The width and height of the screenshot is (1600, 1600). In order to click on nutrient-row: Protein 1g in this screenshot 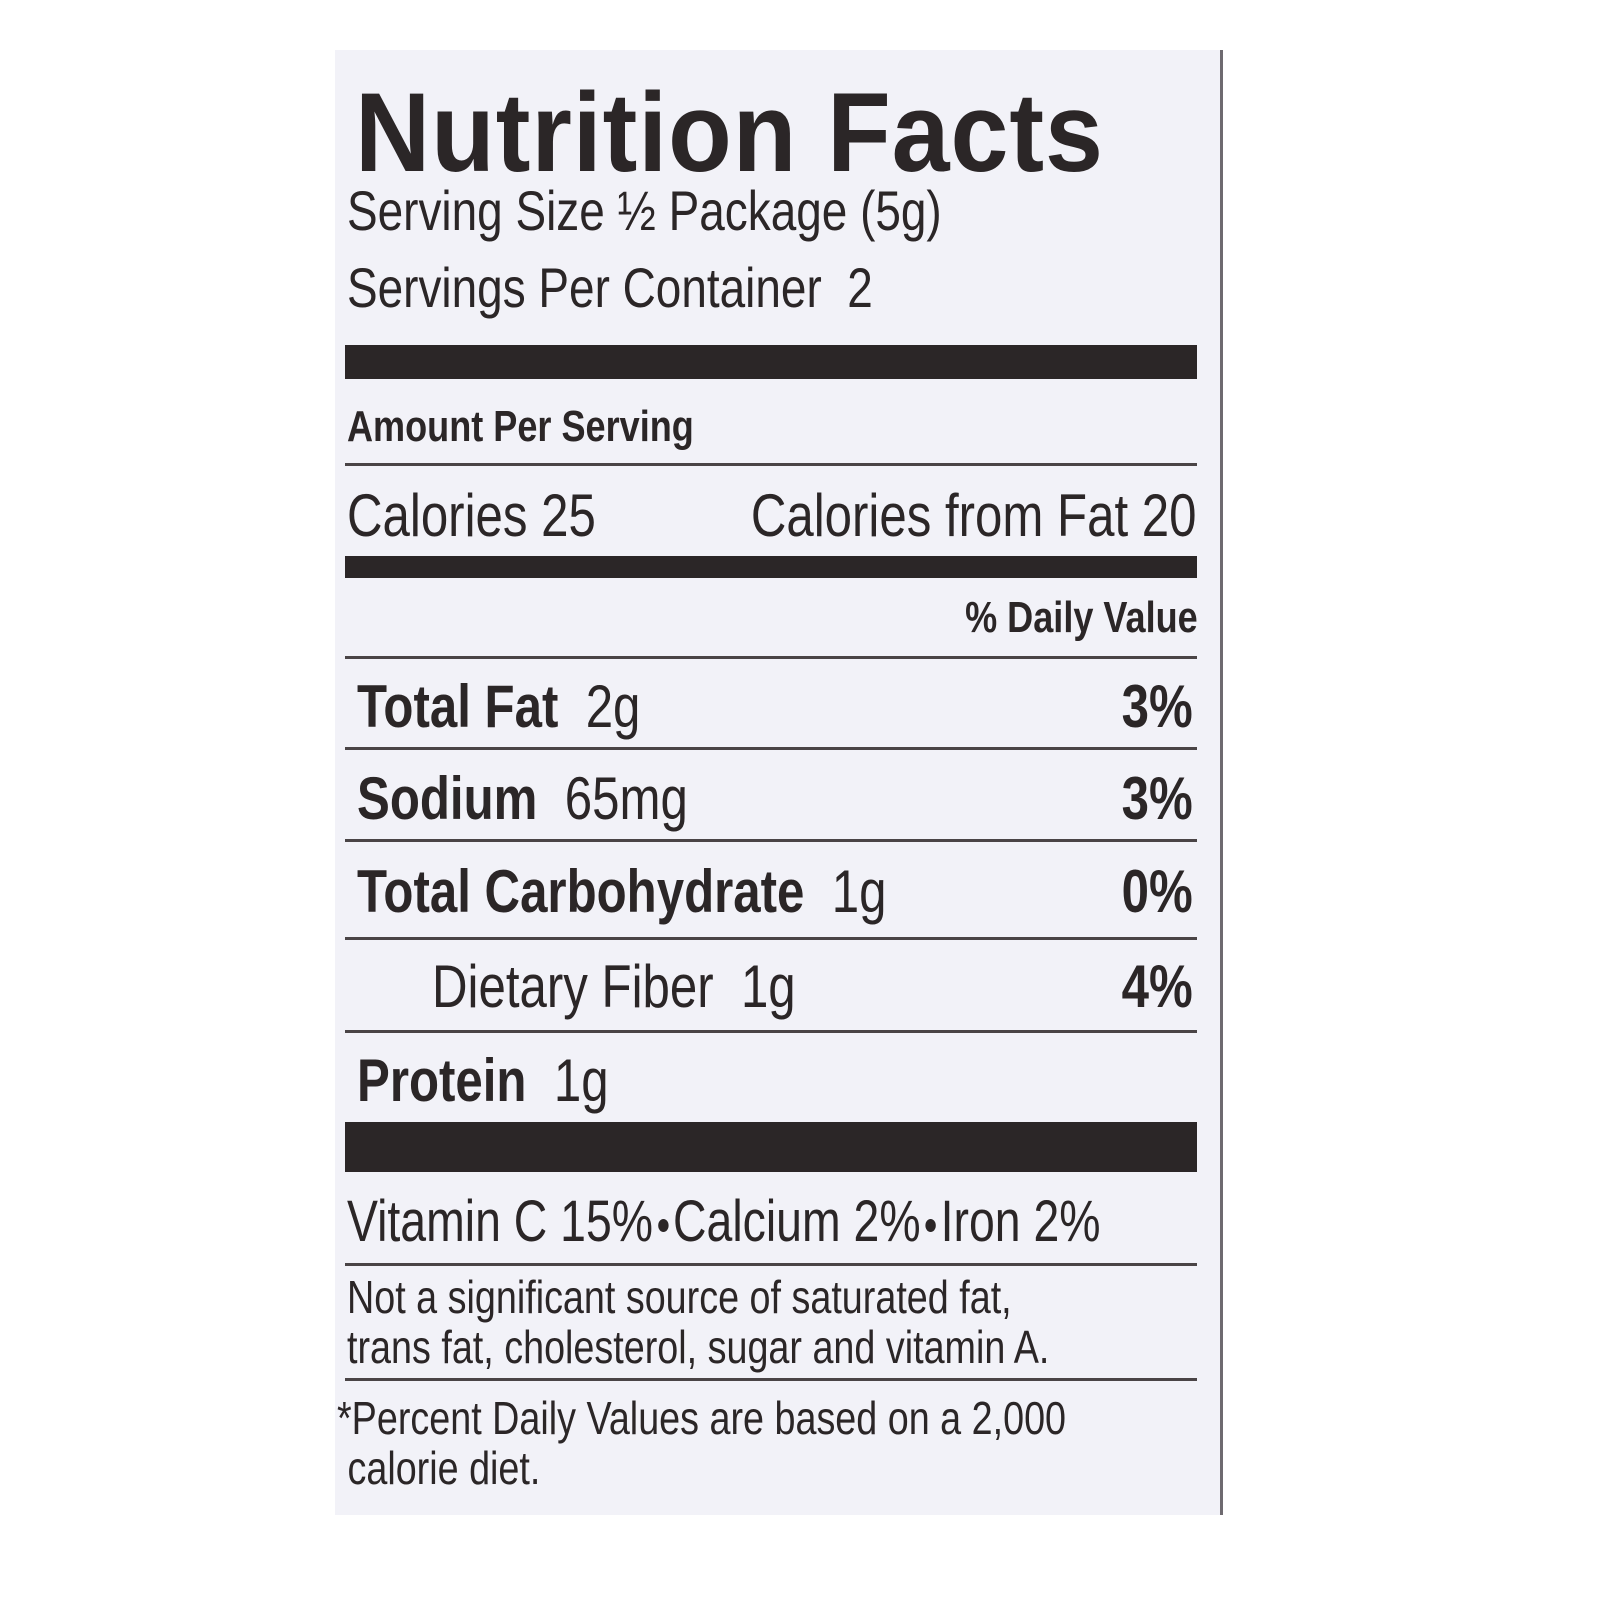, I will do `click(775, 1080)`.